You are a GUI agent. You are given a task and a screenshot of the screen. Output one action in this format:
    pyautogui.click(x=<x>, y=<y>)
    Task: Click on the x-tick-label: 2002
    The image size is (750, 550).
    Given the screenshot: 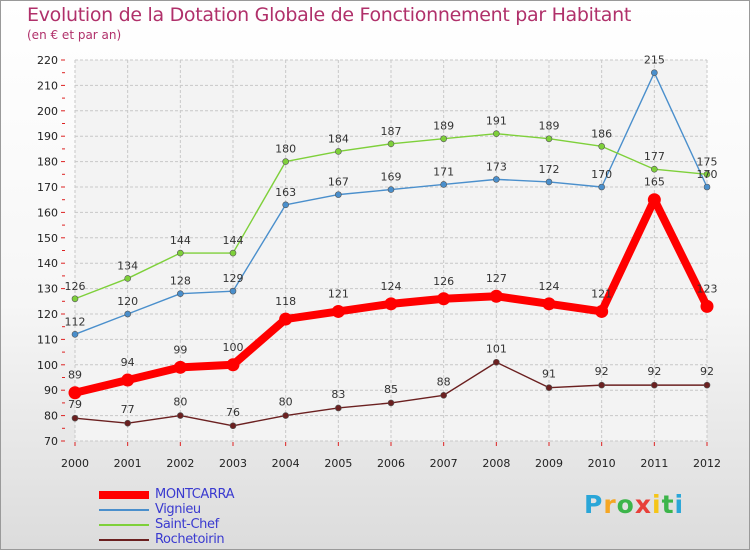 What is the action you would take?
    pyautogui.click(x=180, y=463)
    